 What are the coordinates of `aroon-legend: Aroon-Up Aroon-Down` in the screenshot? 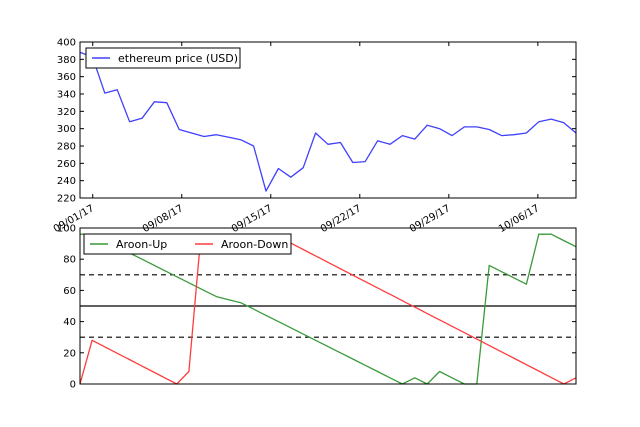 It's located at (187, 244).